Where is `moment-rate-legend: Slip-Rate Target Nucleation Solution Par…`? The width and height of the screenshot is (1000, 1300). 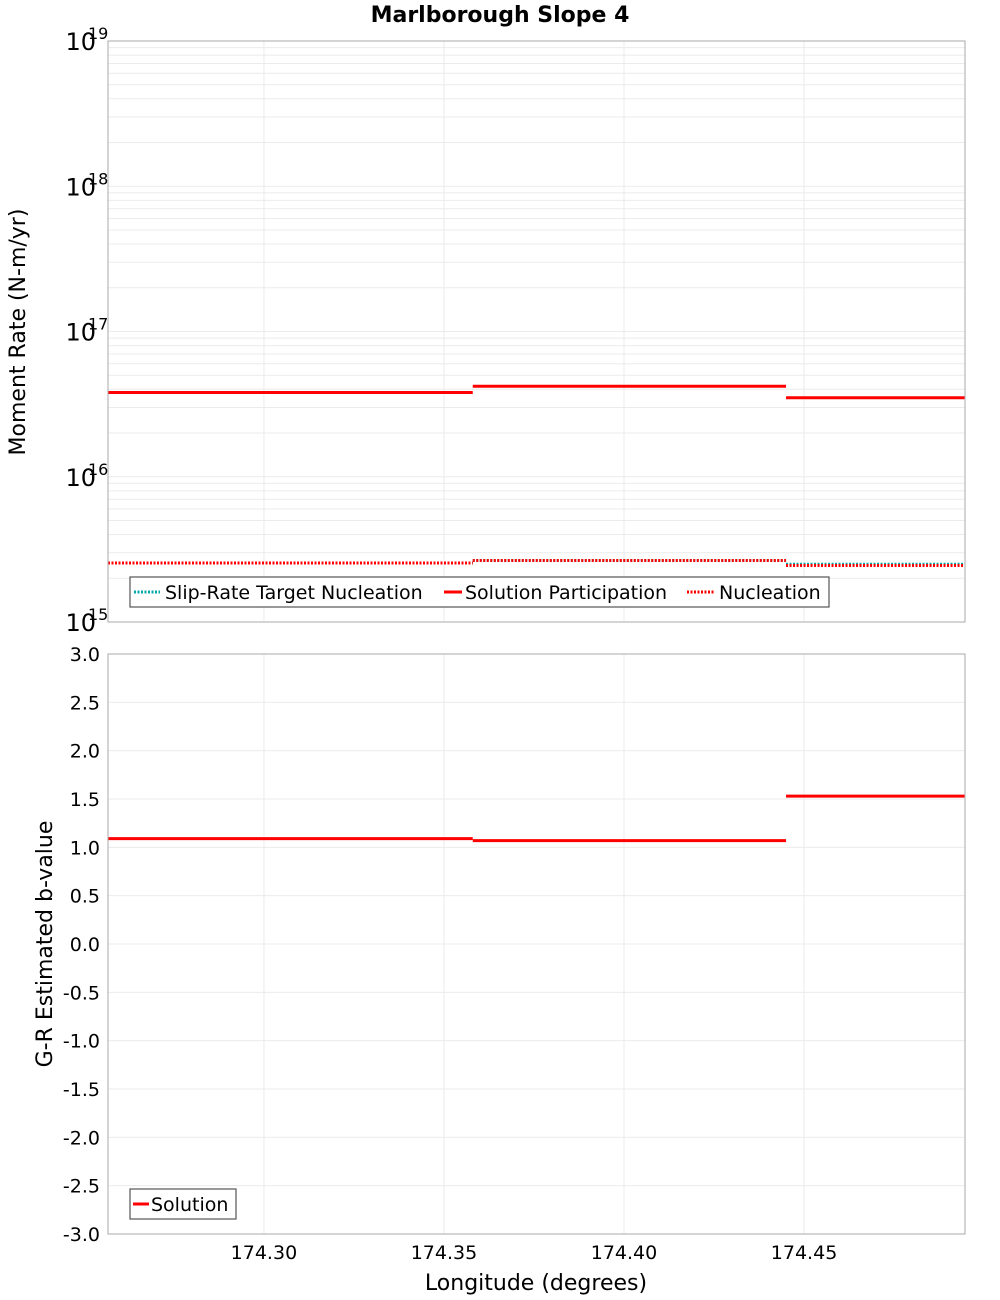 moment-rate-legend: Slip-Rate Target Nucleation Solution Par… is located at coordinates (479, 592).